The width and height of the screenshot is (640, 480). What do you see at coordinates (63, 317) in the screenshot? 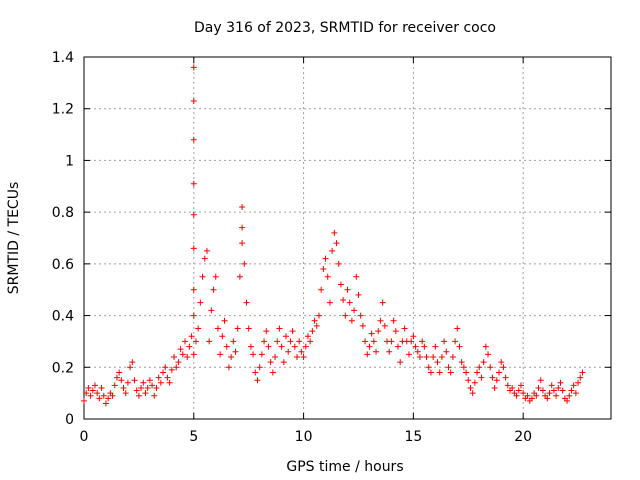
I see `y-tick-label: 0.4` at bounding box center [63, 317].